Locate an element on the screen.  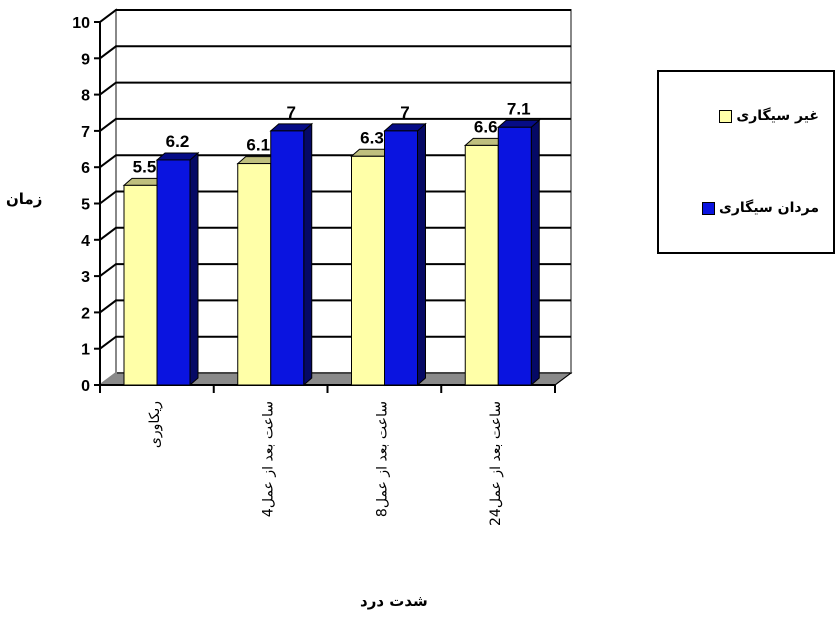
data-label: 6.2 is located at coordinates (178, 141).